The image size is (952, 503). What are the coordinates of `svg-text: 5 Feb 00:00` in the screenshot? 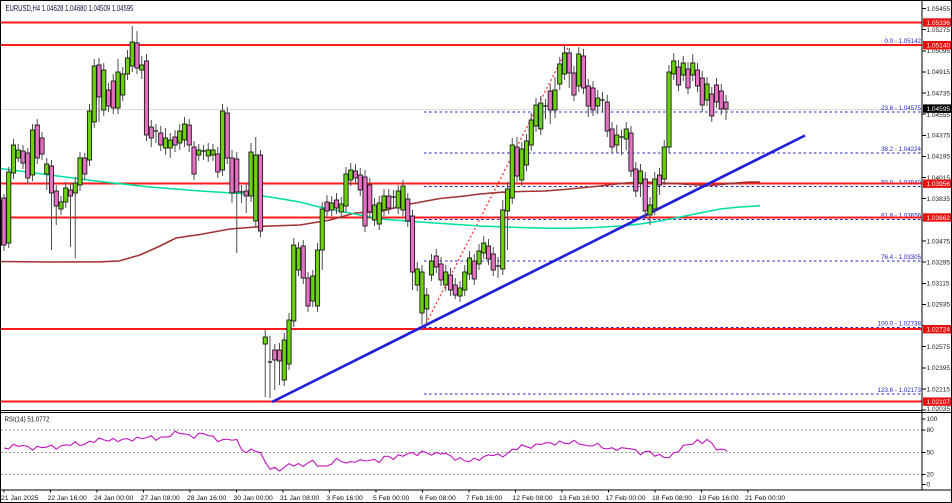 It's located at (391, 498).